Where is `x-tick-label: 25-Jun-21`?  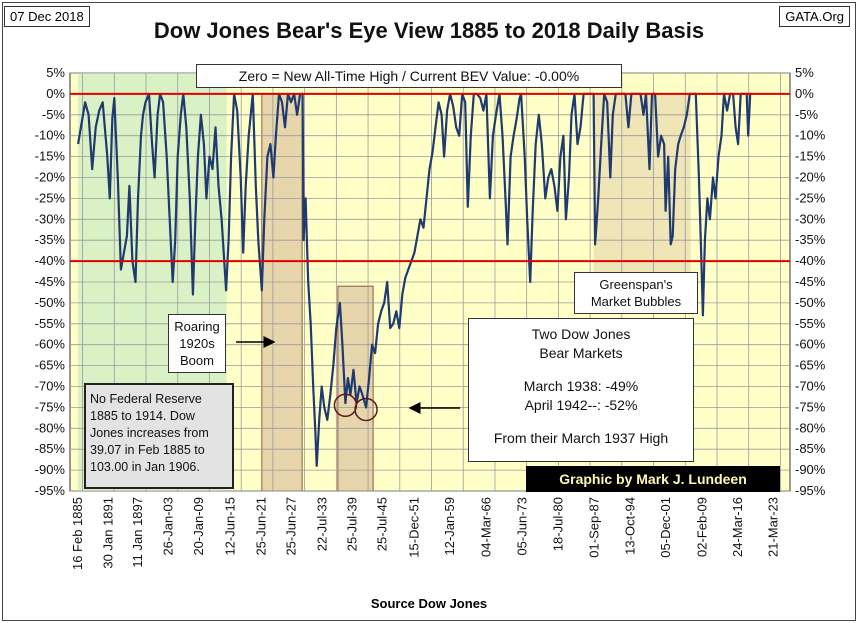 x-tick-label: 25-Jun-21 is located at coordinates (260, 526).